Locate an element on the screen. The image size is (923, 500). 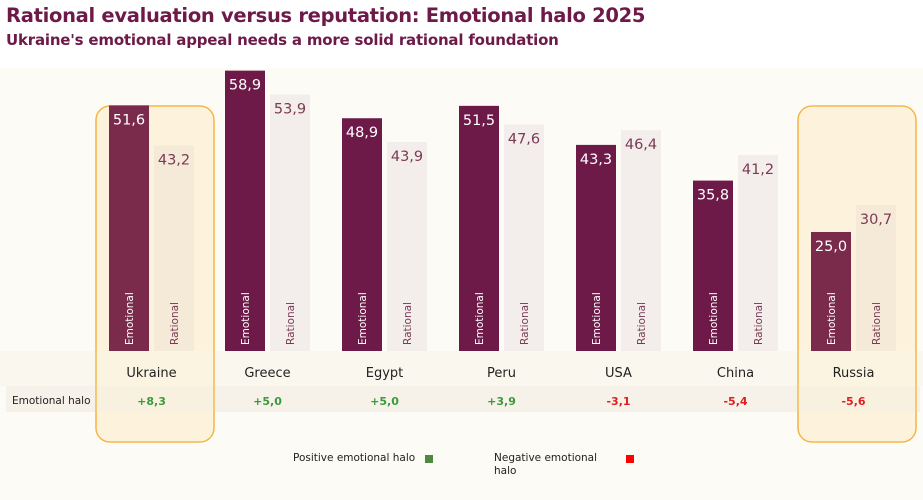
emotional-value-label: 35,8 is located at coordinates (713, 196).